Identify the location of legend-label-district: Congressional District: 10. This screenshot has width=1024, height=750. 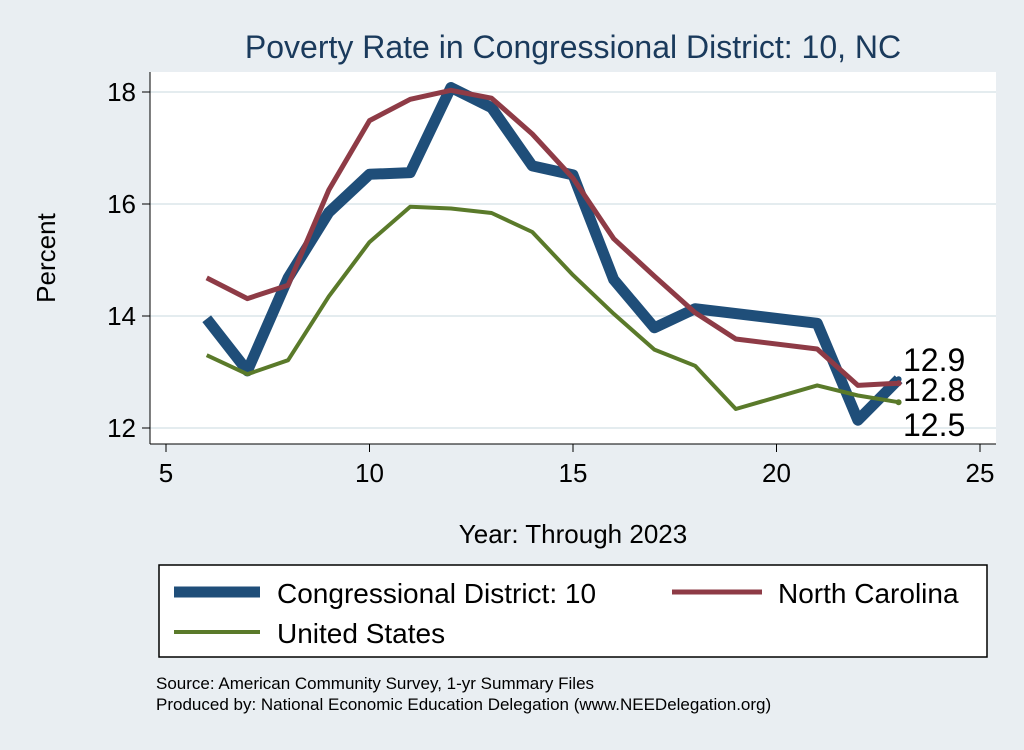
(436, 593).